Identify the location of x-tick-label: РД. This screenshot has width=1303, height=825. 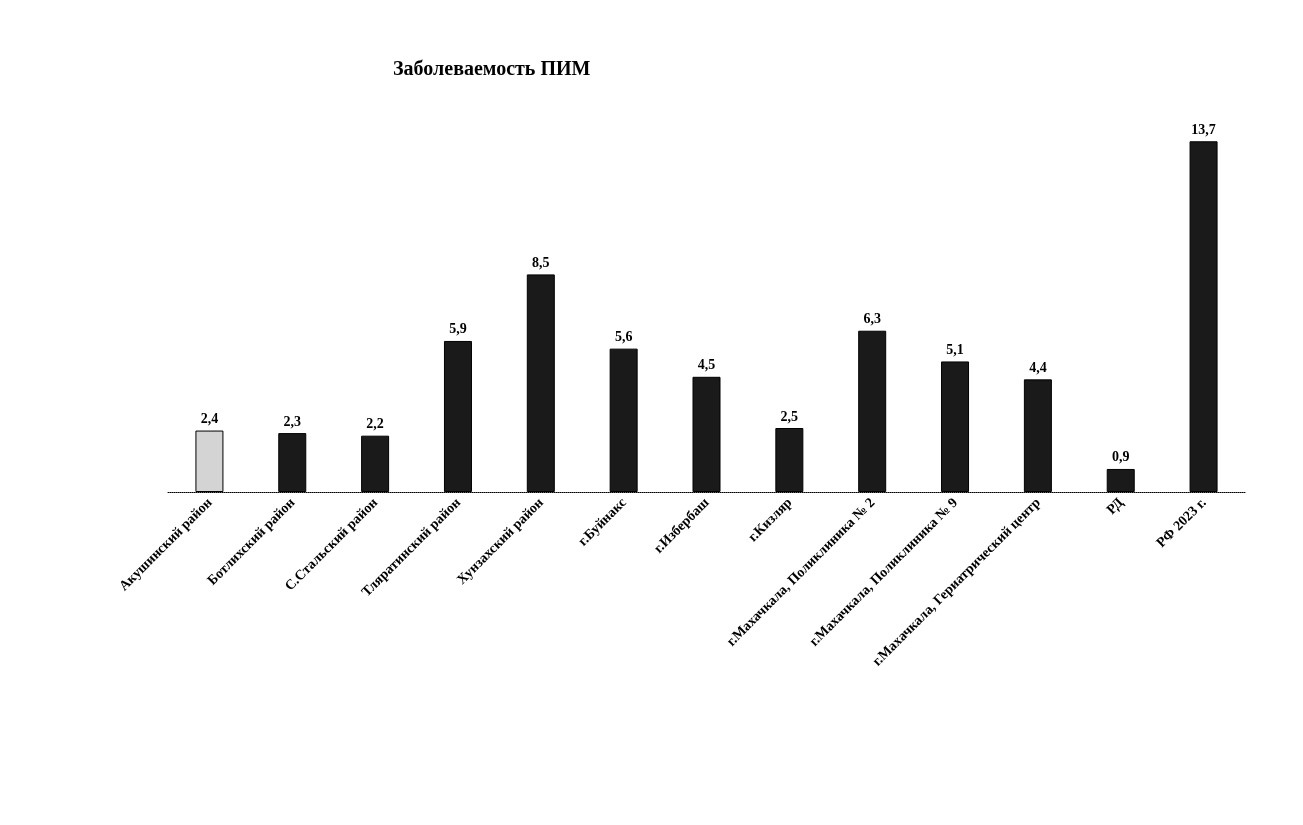
(1115, 506).